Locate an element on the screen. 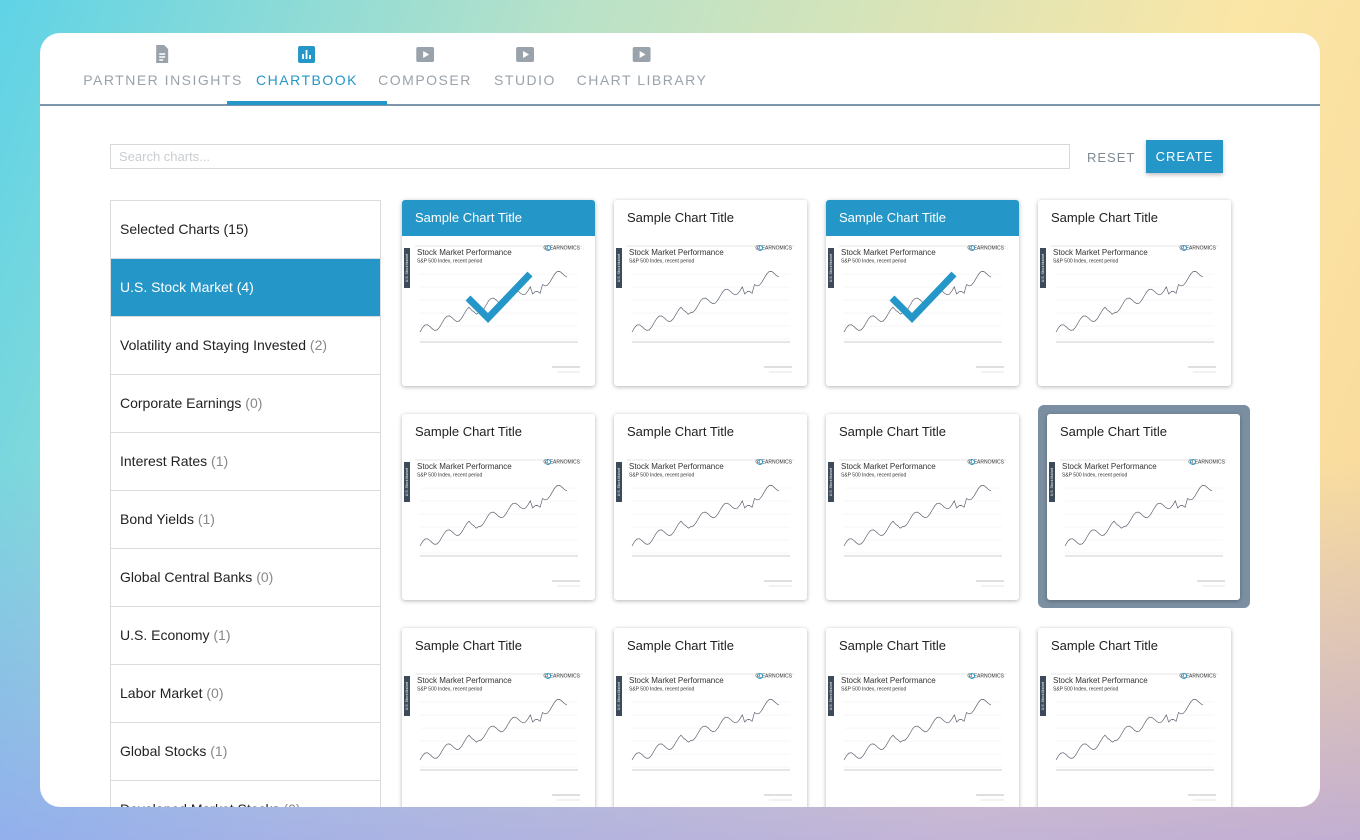 The width and height of the screenshot is (1360, 840). category-item: Developed Market Stocks (0) is located at coordinates (245, 794).